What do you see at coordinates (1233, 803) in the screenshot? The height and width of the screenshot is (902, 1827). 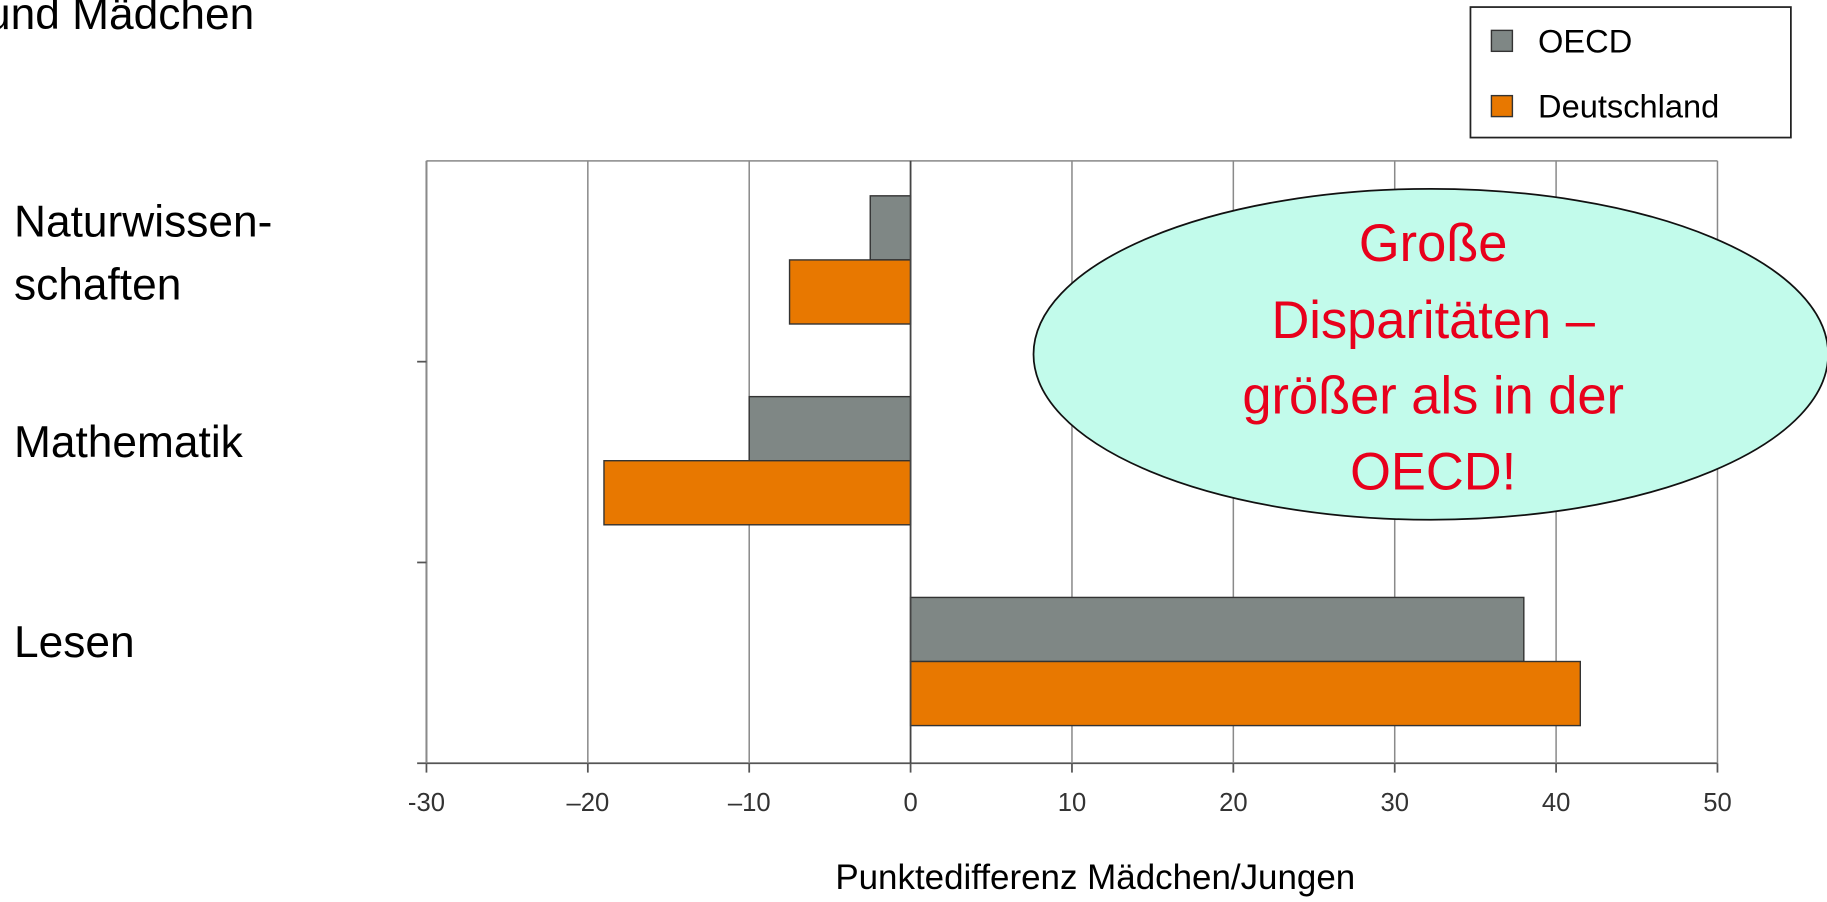 I see `x-tick-label: 20` at bounding box center [1233, 803].